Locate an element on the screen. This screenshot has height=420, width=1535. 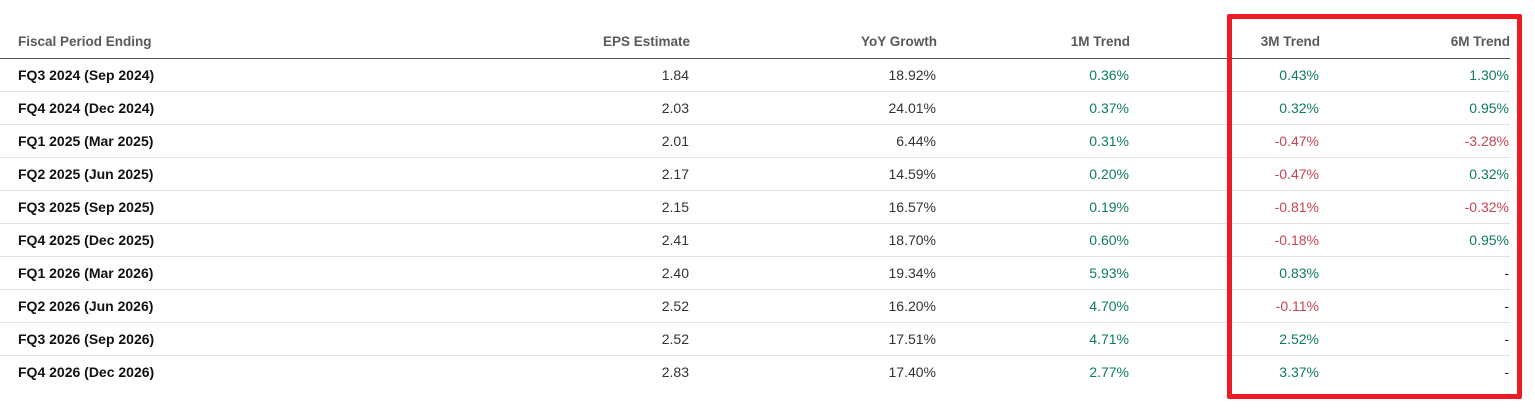
trend-3m-cell: 2.52% is located at coordinates (1225, 339).